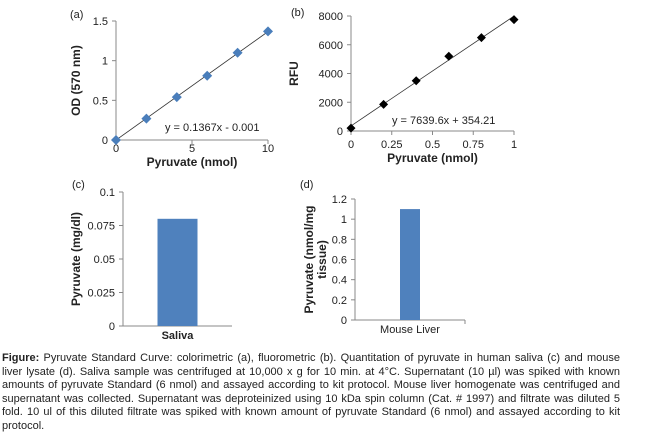 This screenshot has height=434, width=650. Describe the element at coordinates (76, 259) in the screenshot. I see `y-axis-label: Pyruvate (mg/dl)` at that location.